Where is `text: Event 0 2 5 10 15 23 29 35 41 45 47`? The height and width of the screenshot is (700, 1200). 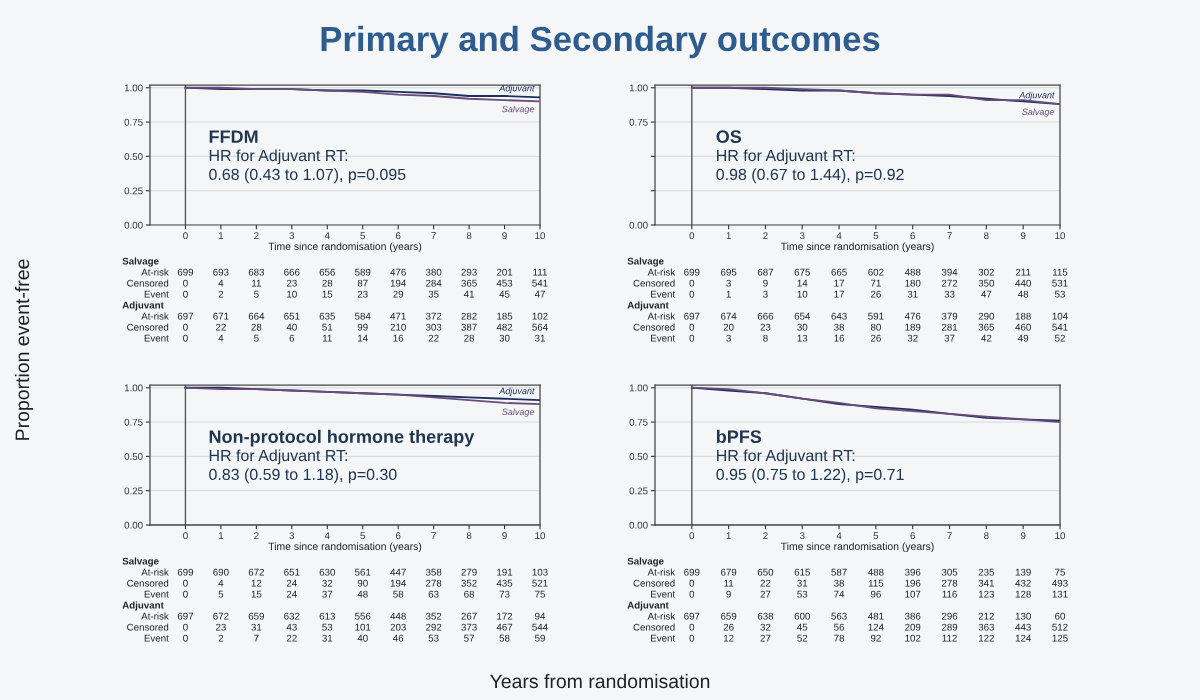
text: Event 0 2 5 10 15 23 29 35 41 45 47 is located at coordinates (344, 294).